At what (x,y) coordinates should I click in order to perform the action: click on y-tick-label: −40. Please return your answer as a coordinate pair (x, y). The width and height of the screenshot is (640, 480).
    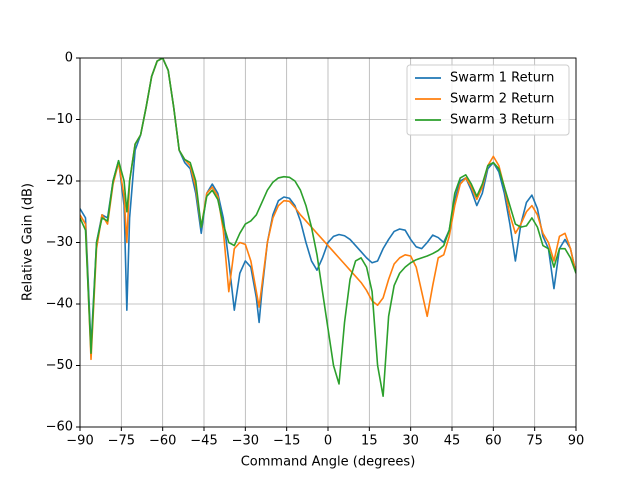
    Looking at the image, I should click on (59, 304).